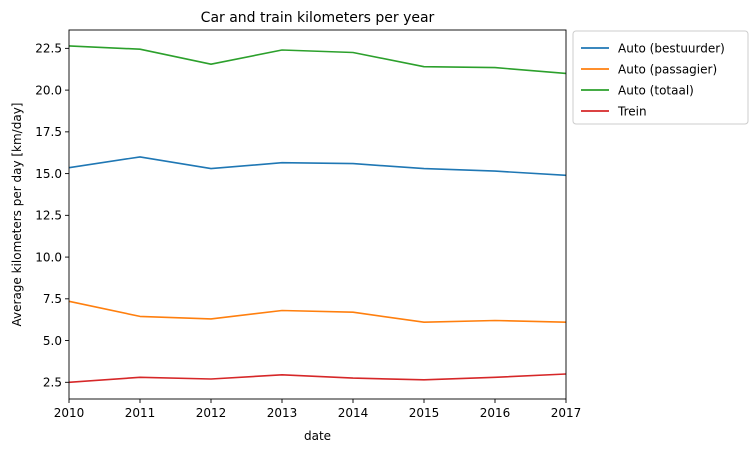 This screenshot has width=756, height=453. What do you see at coordinates (317, 436) in the screenshot?
I see `x-axis-label: date` at bounding box center [317, 436].